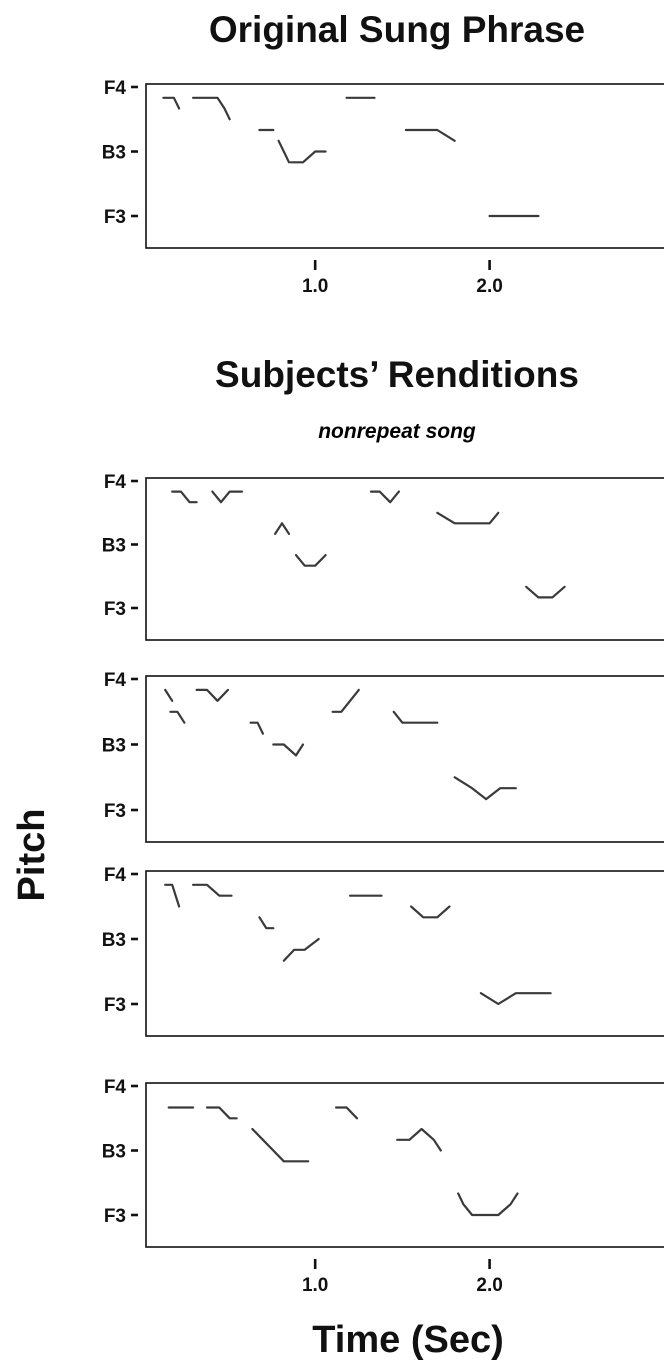 Image resolution: width=664 pixels, height=1370 pixels. I want to click on chart-panel-5: F4 B3 F3 1.0 2.0, so click(383, 1186).